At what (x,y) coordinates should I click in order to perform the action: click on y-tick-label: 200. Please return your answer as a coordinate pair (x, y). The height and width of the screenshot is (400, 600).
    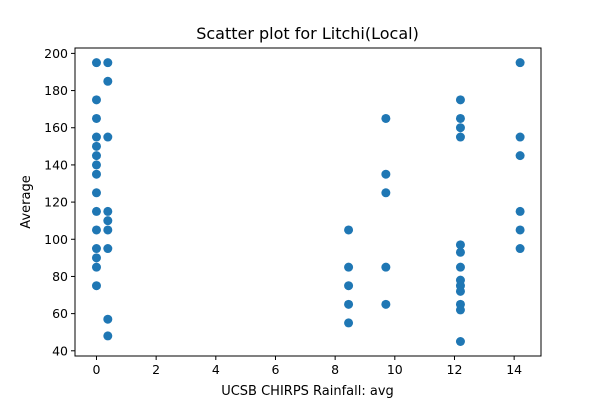
    Looking at the image, I should click on (56, 53).